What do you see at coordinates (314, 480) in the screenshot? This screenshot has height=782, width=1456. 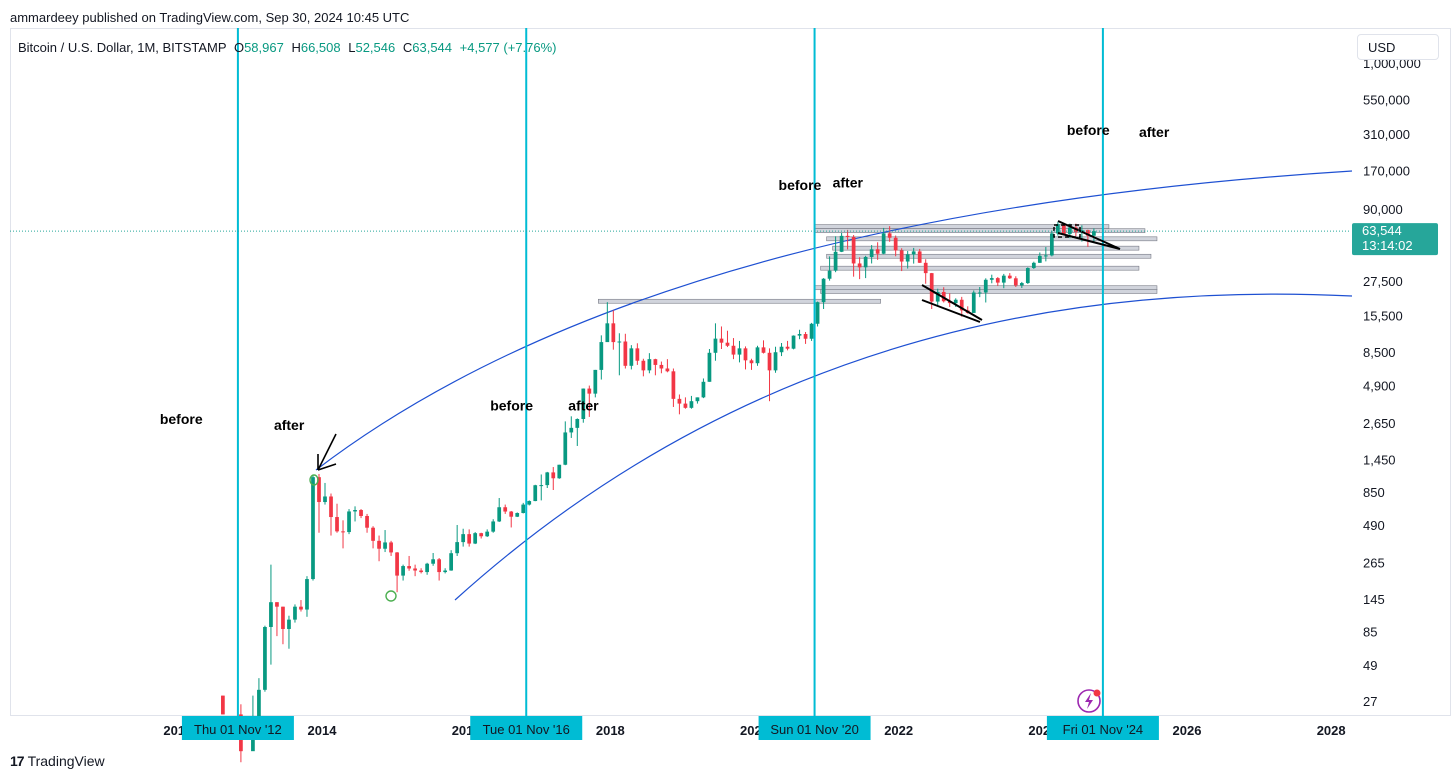 I see `top-circle-marker` at bounding box center [314, 480].